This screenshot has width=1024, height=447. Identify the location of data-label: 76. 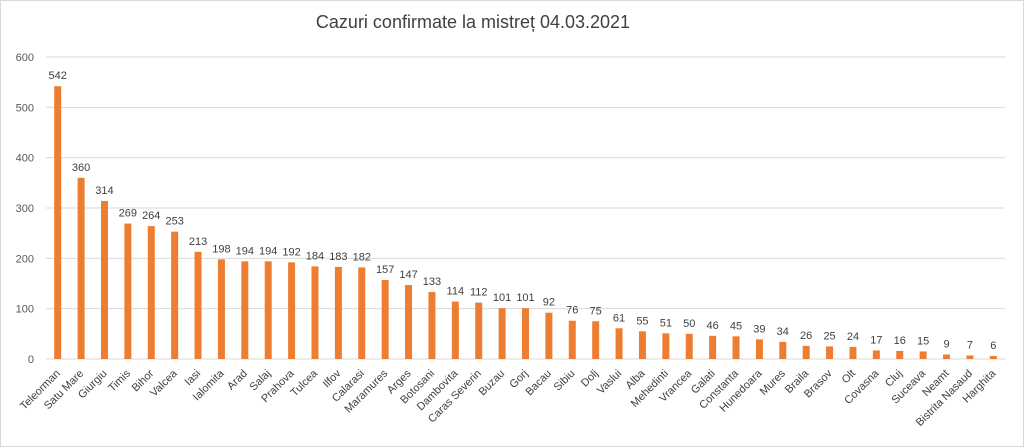
(572, 311).